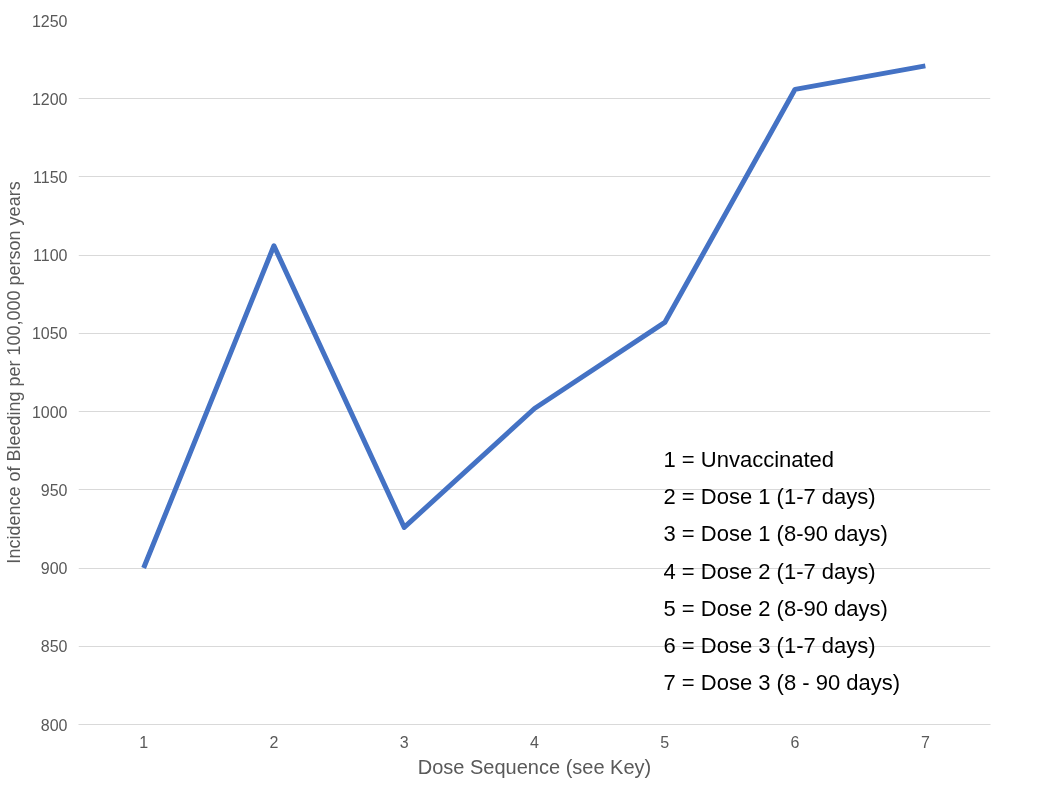  What do you see at coordinates (49, 412) in the screenshot?
I see `y-tick-label: 1000` at bounding box center [49, 412].